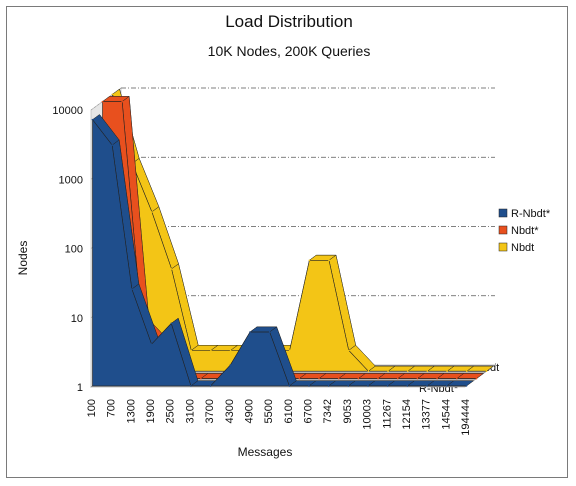  I want to click on y-axis-label: Nodes, so click(23, 258).